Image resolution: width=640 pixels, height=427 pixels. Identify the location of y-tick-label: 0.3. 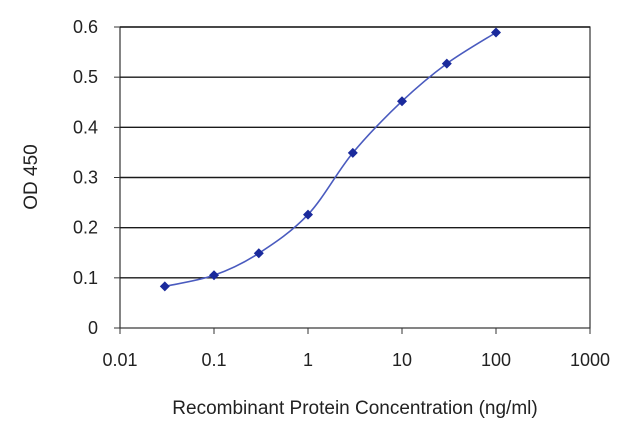
(85, 178).